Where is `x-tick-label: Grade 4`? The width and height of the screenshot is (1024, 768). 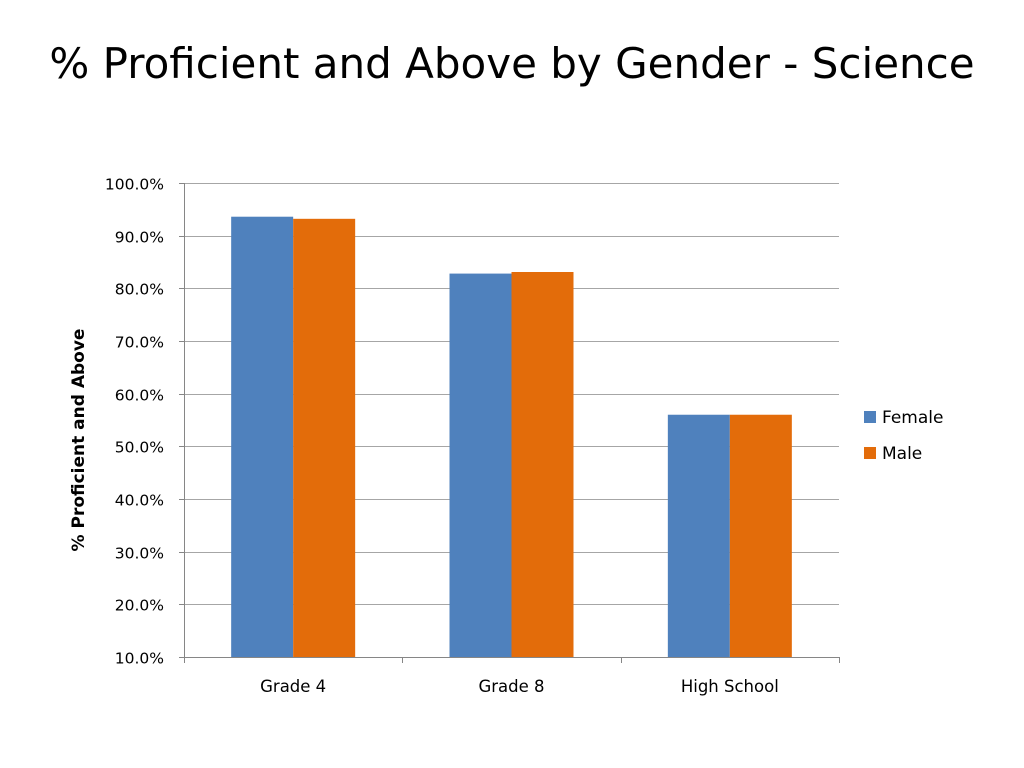 x-tick-label: Grade 4 is located at coordinates (293, 686).